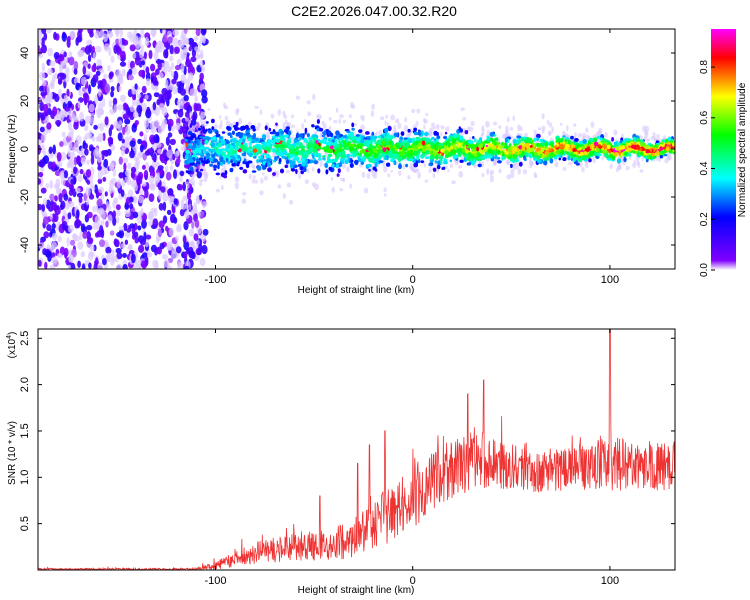 Image resolution: width=750 pixels, height=600 pixels. I want to click on figure-title: C2E2.2026.047.00.32.R20, so click(374, 11).